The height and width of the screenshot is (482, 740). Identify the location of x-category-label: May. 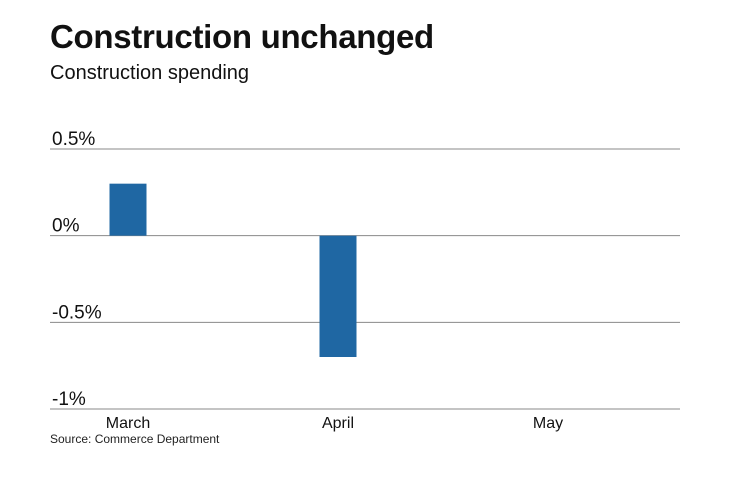
(548, 423).